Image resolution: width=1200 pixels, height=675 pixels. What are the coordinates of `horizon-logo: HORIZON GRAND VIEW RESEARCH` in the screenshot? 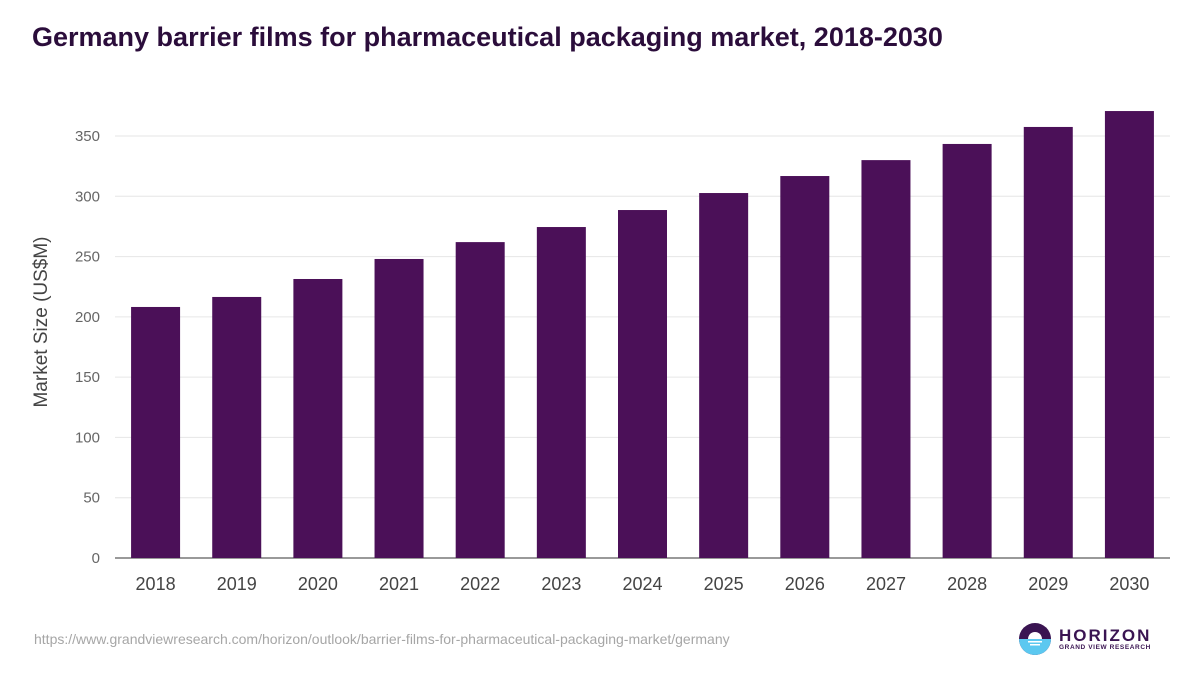 It's located at (1085, 639).